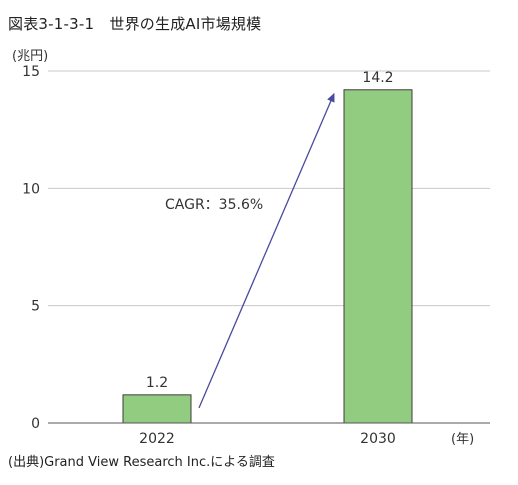 Image resolution: width=518 pixels, height=485 pixels. Describe the element at coordinates (378, 439) in the screenshot. I see `x-tick-label-2030: 2030` at that location.